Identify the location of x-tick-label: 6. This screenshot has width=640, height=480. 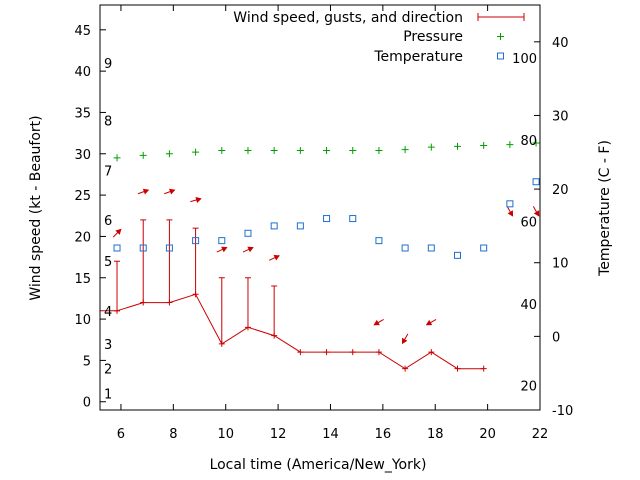
(121, 434).